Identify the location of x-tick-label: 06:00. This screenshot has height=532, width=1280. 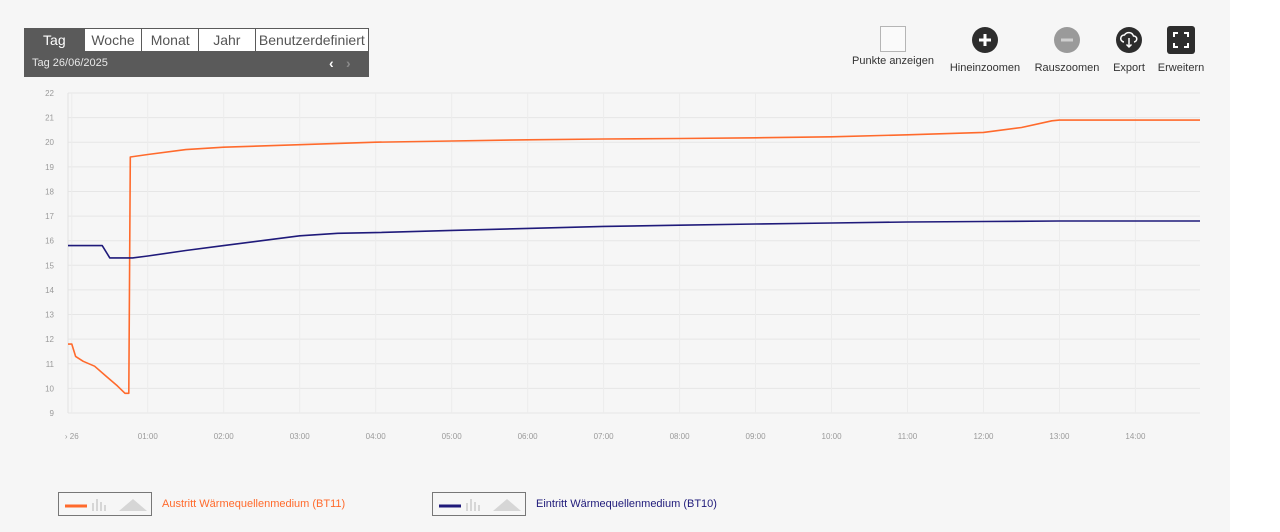
(528, 436).